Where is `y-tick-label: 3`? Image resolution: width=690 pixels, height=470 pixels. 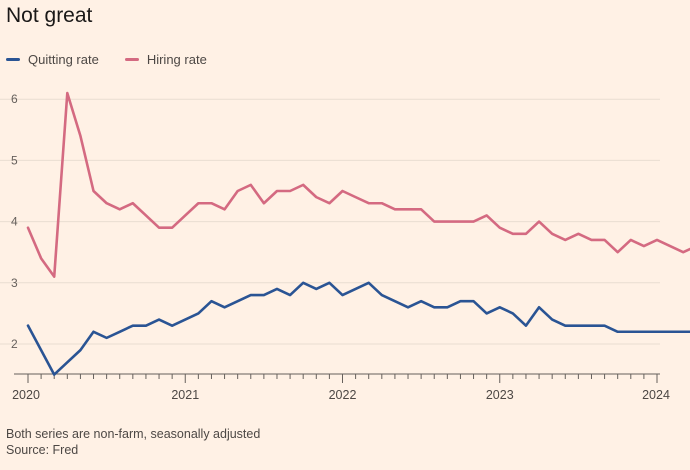
y-tick-label: 3 is located at coordinates (14, 283).